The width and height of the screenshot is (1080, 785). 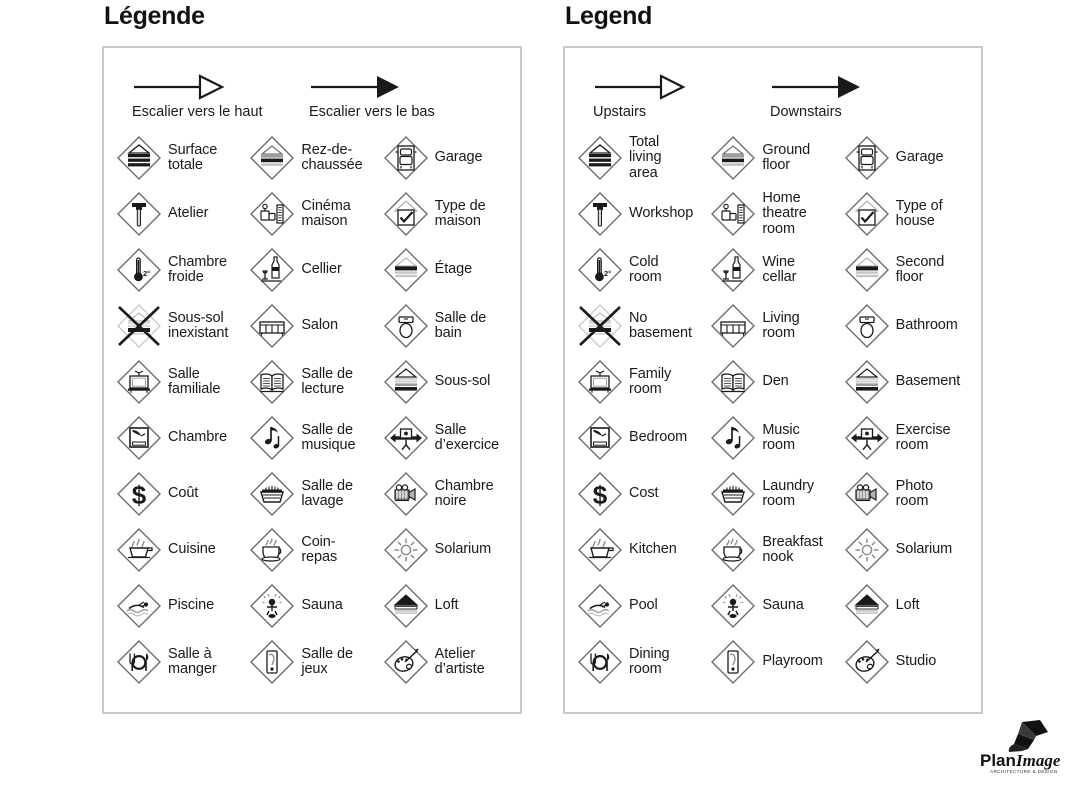 I want to click on workshop-icon, so click(x=600, y=214).